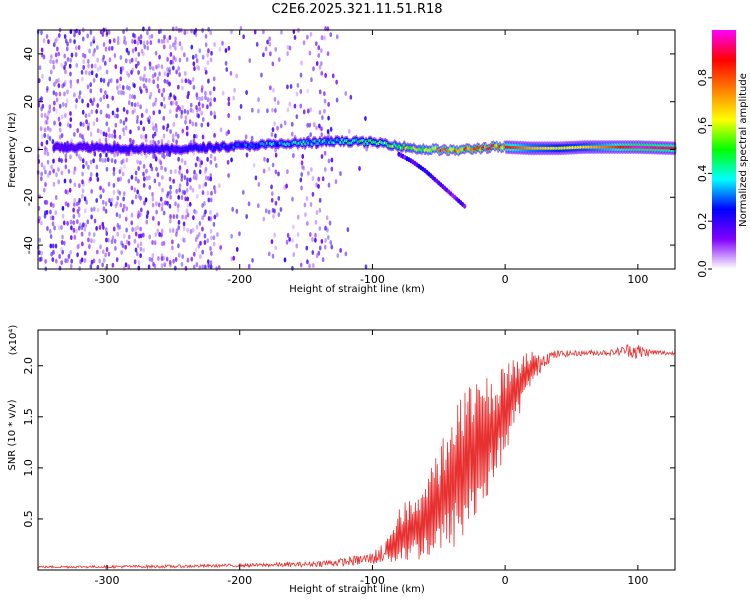 This screenshot has width=750, height=600. I want to click on y-tick-label: 40, so click(28, 54).